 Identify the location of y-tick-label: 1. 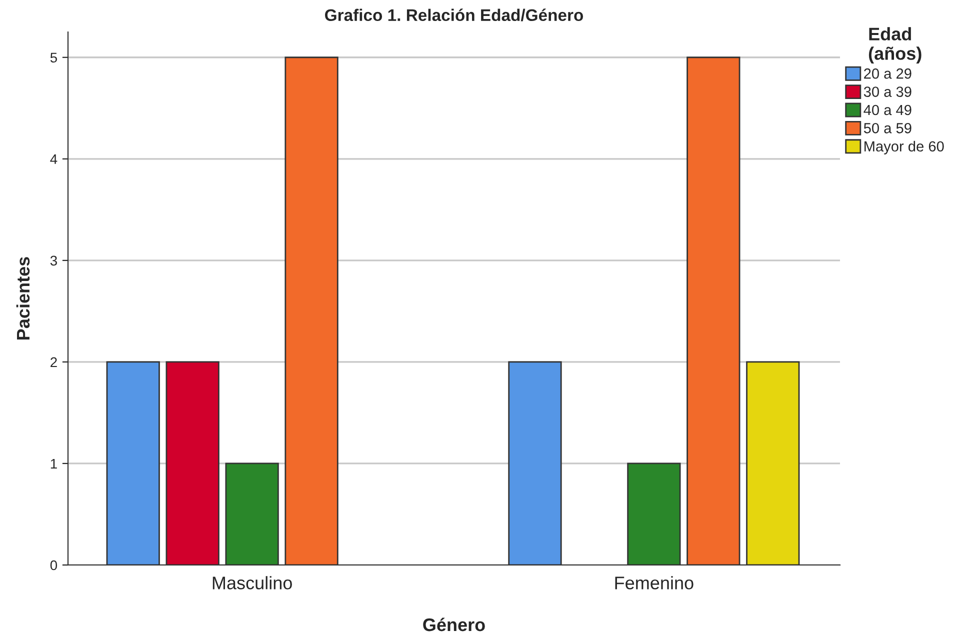
(53, 463).